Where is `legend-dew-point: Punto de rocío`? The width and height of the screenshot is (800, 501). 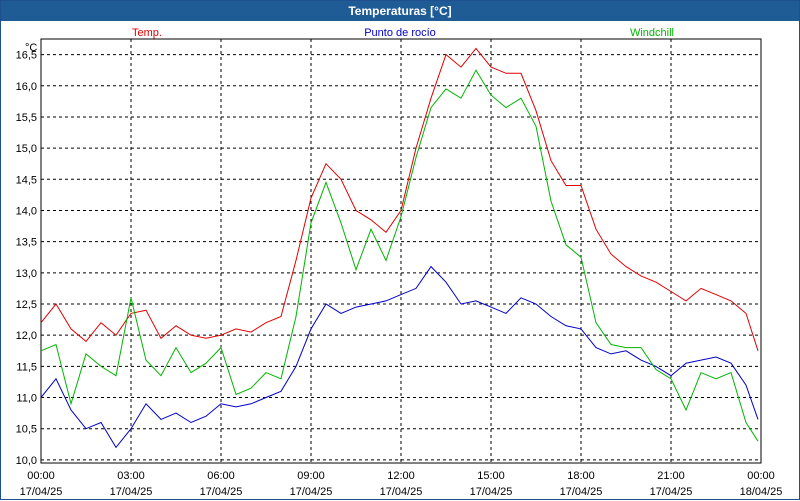
legend-dew-point: Punto de rocío is located at coordinates (400, 33).